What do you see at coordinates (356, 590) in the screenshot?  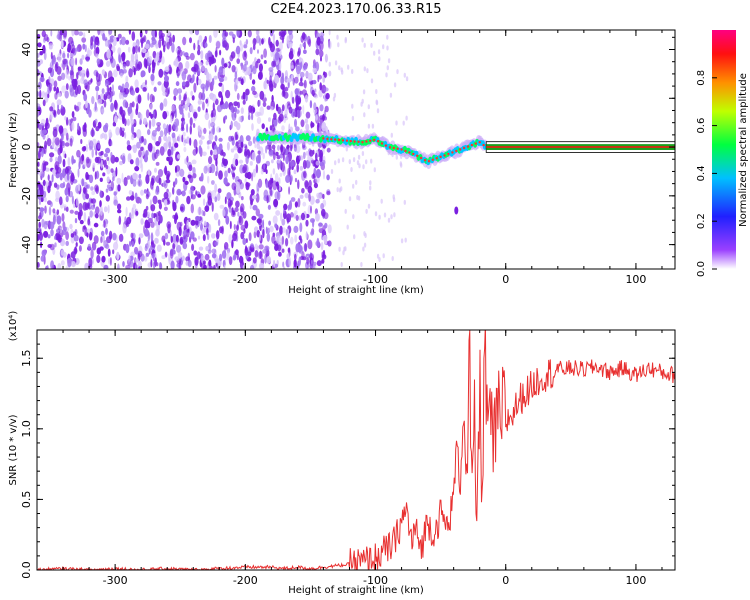 I see `snr-x-label: Height of straight line (km)` at bounding box center [356, 590].